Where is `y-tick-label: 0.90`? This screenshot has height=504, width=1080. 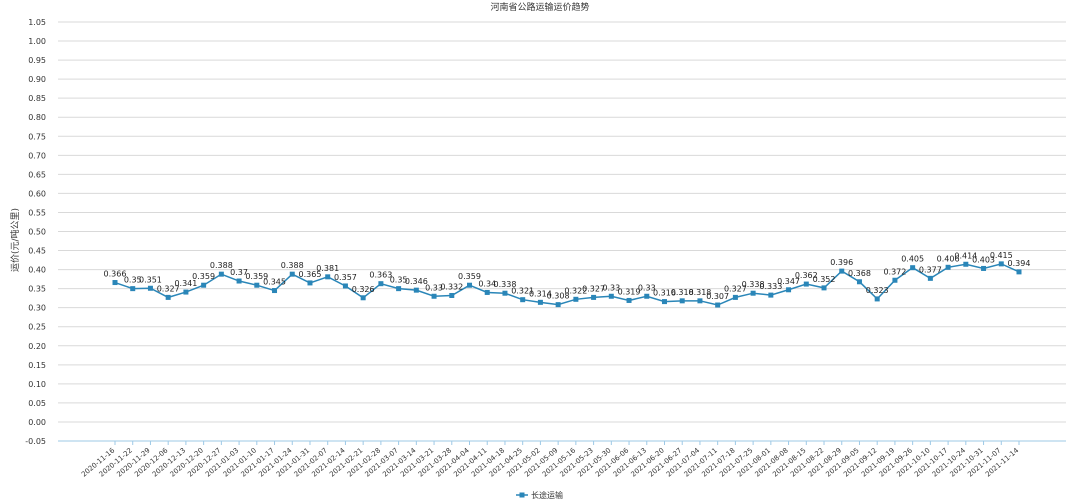 y-tick-label: 0.90 is located at coordinates (37, 79).